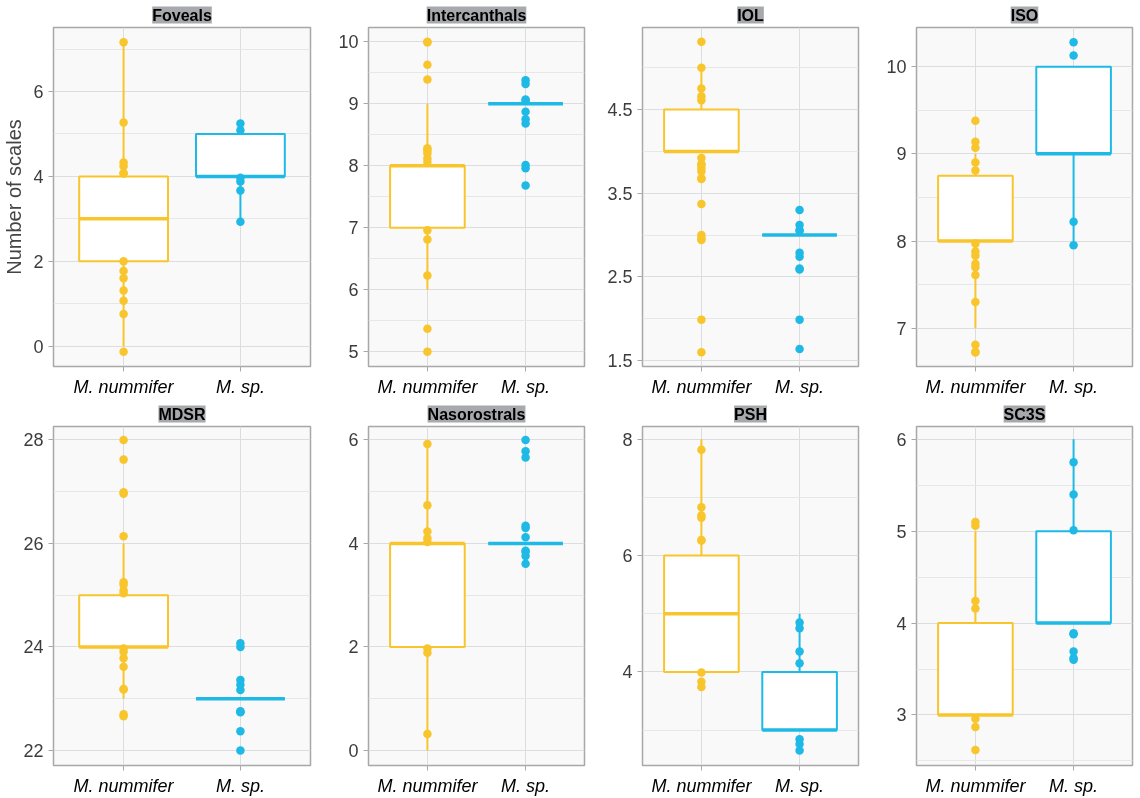 The height and width of the screenshot is (798, 1140). I want to click on y-tick-label: 1.5, so click(620, 361).